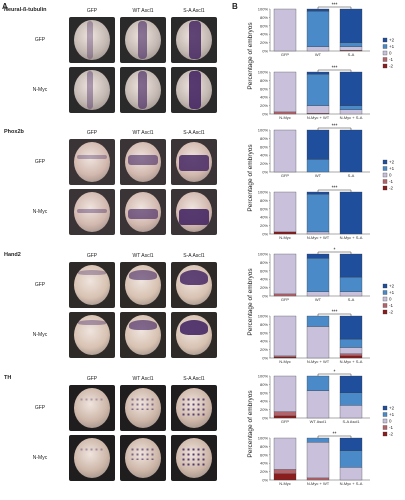 Image resolution: width=405 pixels, height=500 pixels. What do you see at coordinates (194, 11) in the screenshot?
I see `column-label: S-A Ascl1` at bounding box center [194, 11].